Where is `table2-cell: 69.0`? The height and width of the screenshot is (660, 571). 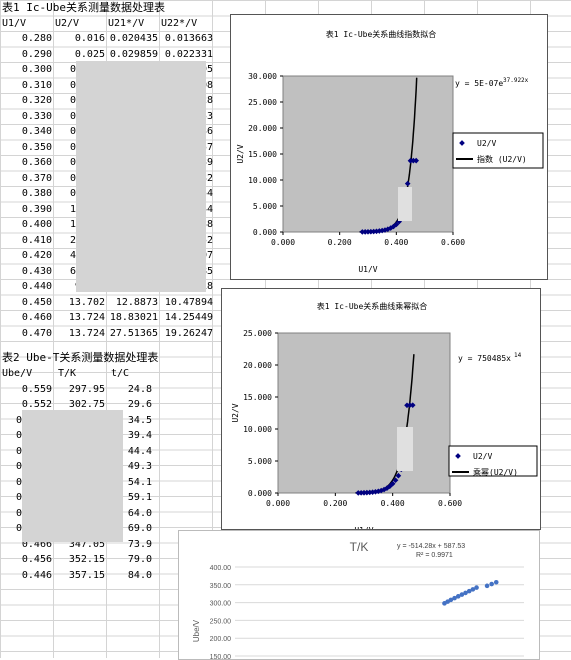
table2-cell: 69.0 is located at coordinates (139, 528).